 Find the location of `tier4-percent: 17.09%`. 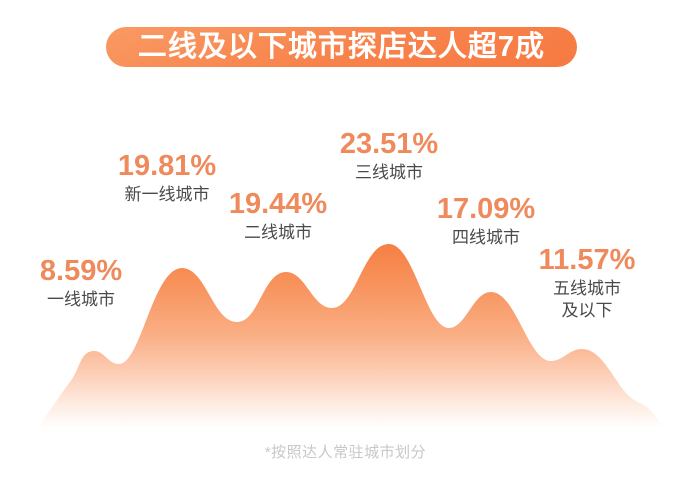

tier4-percent: 17.09% is located at coordinates (486, 209).